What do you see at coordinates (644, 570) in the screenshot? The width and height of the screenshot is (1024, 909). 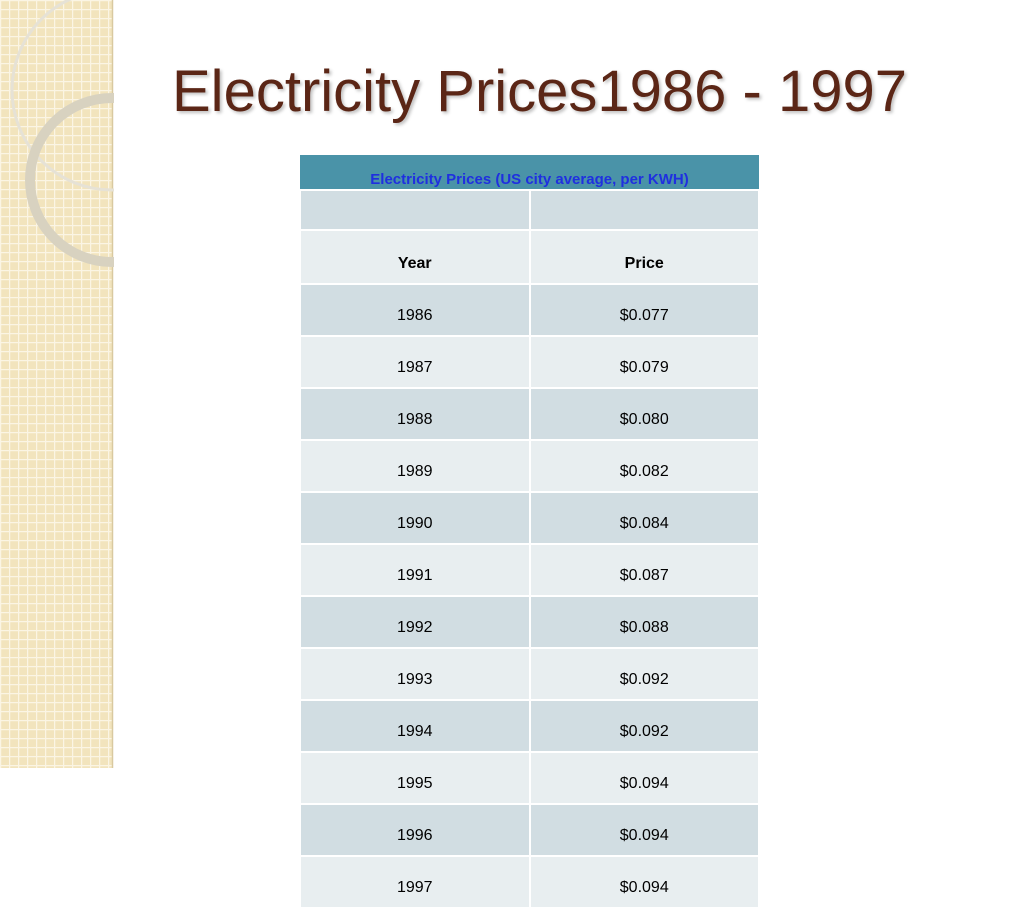 I see `price-cell: $0.087` at bounding box center [644, 570].